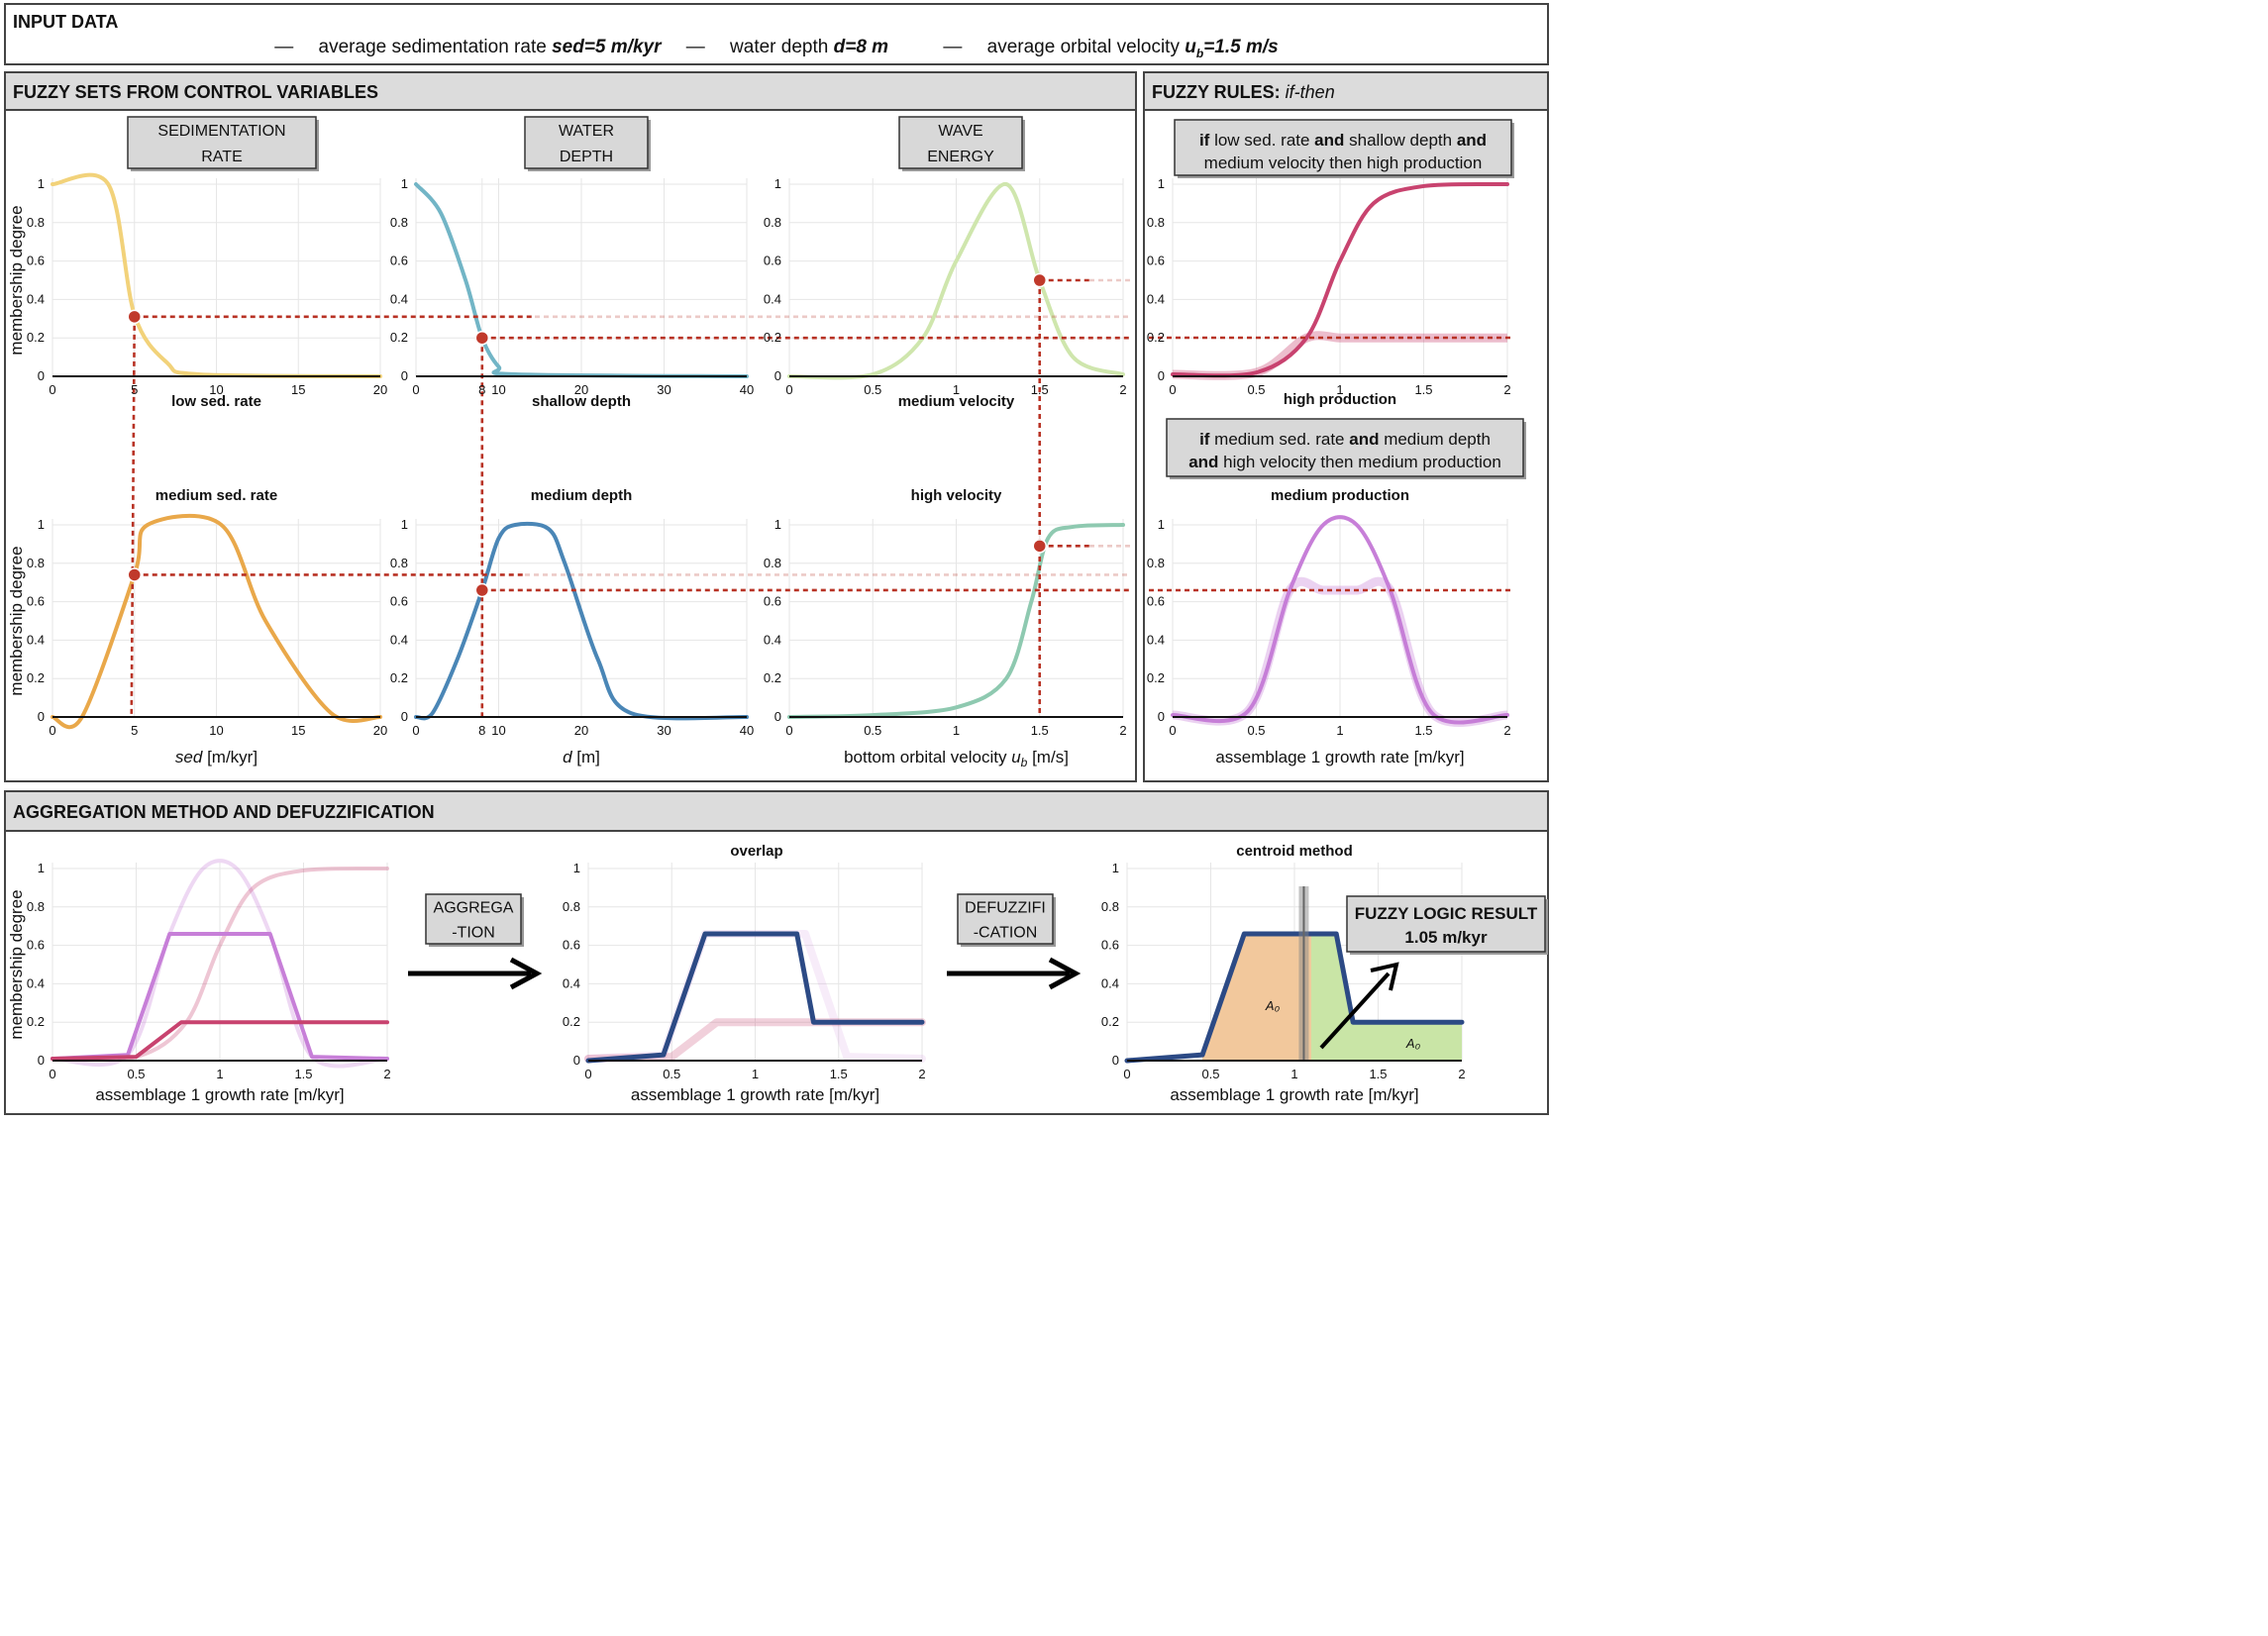  Describe the element at coordinates (386, 1074) in the screenshot. I see `agg-plot-0-xtick: 2` at that location.